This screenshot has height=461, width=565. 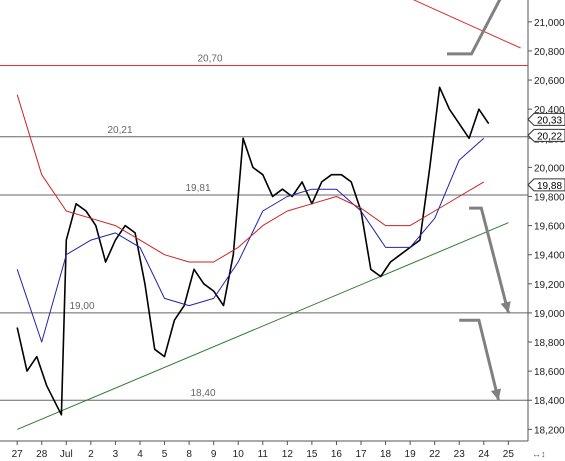 I want to click on y-tick-label: 18,800, so click(x=549, y=343).